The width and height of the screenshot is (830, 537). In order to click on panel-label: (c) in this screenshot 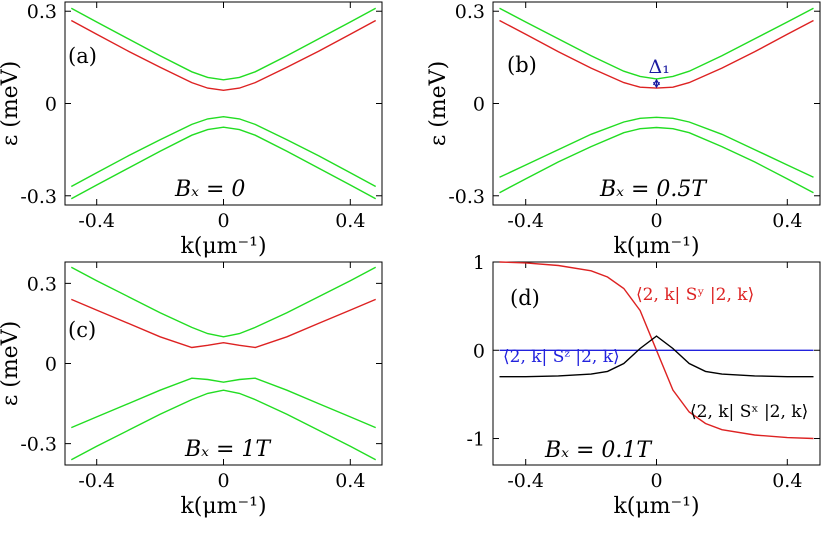, I will do `click(82, 330)`.